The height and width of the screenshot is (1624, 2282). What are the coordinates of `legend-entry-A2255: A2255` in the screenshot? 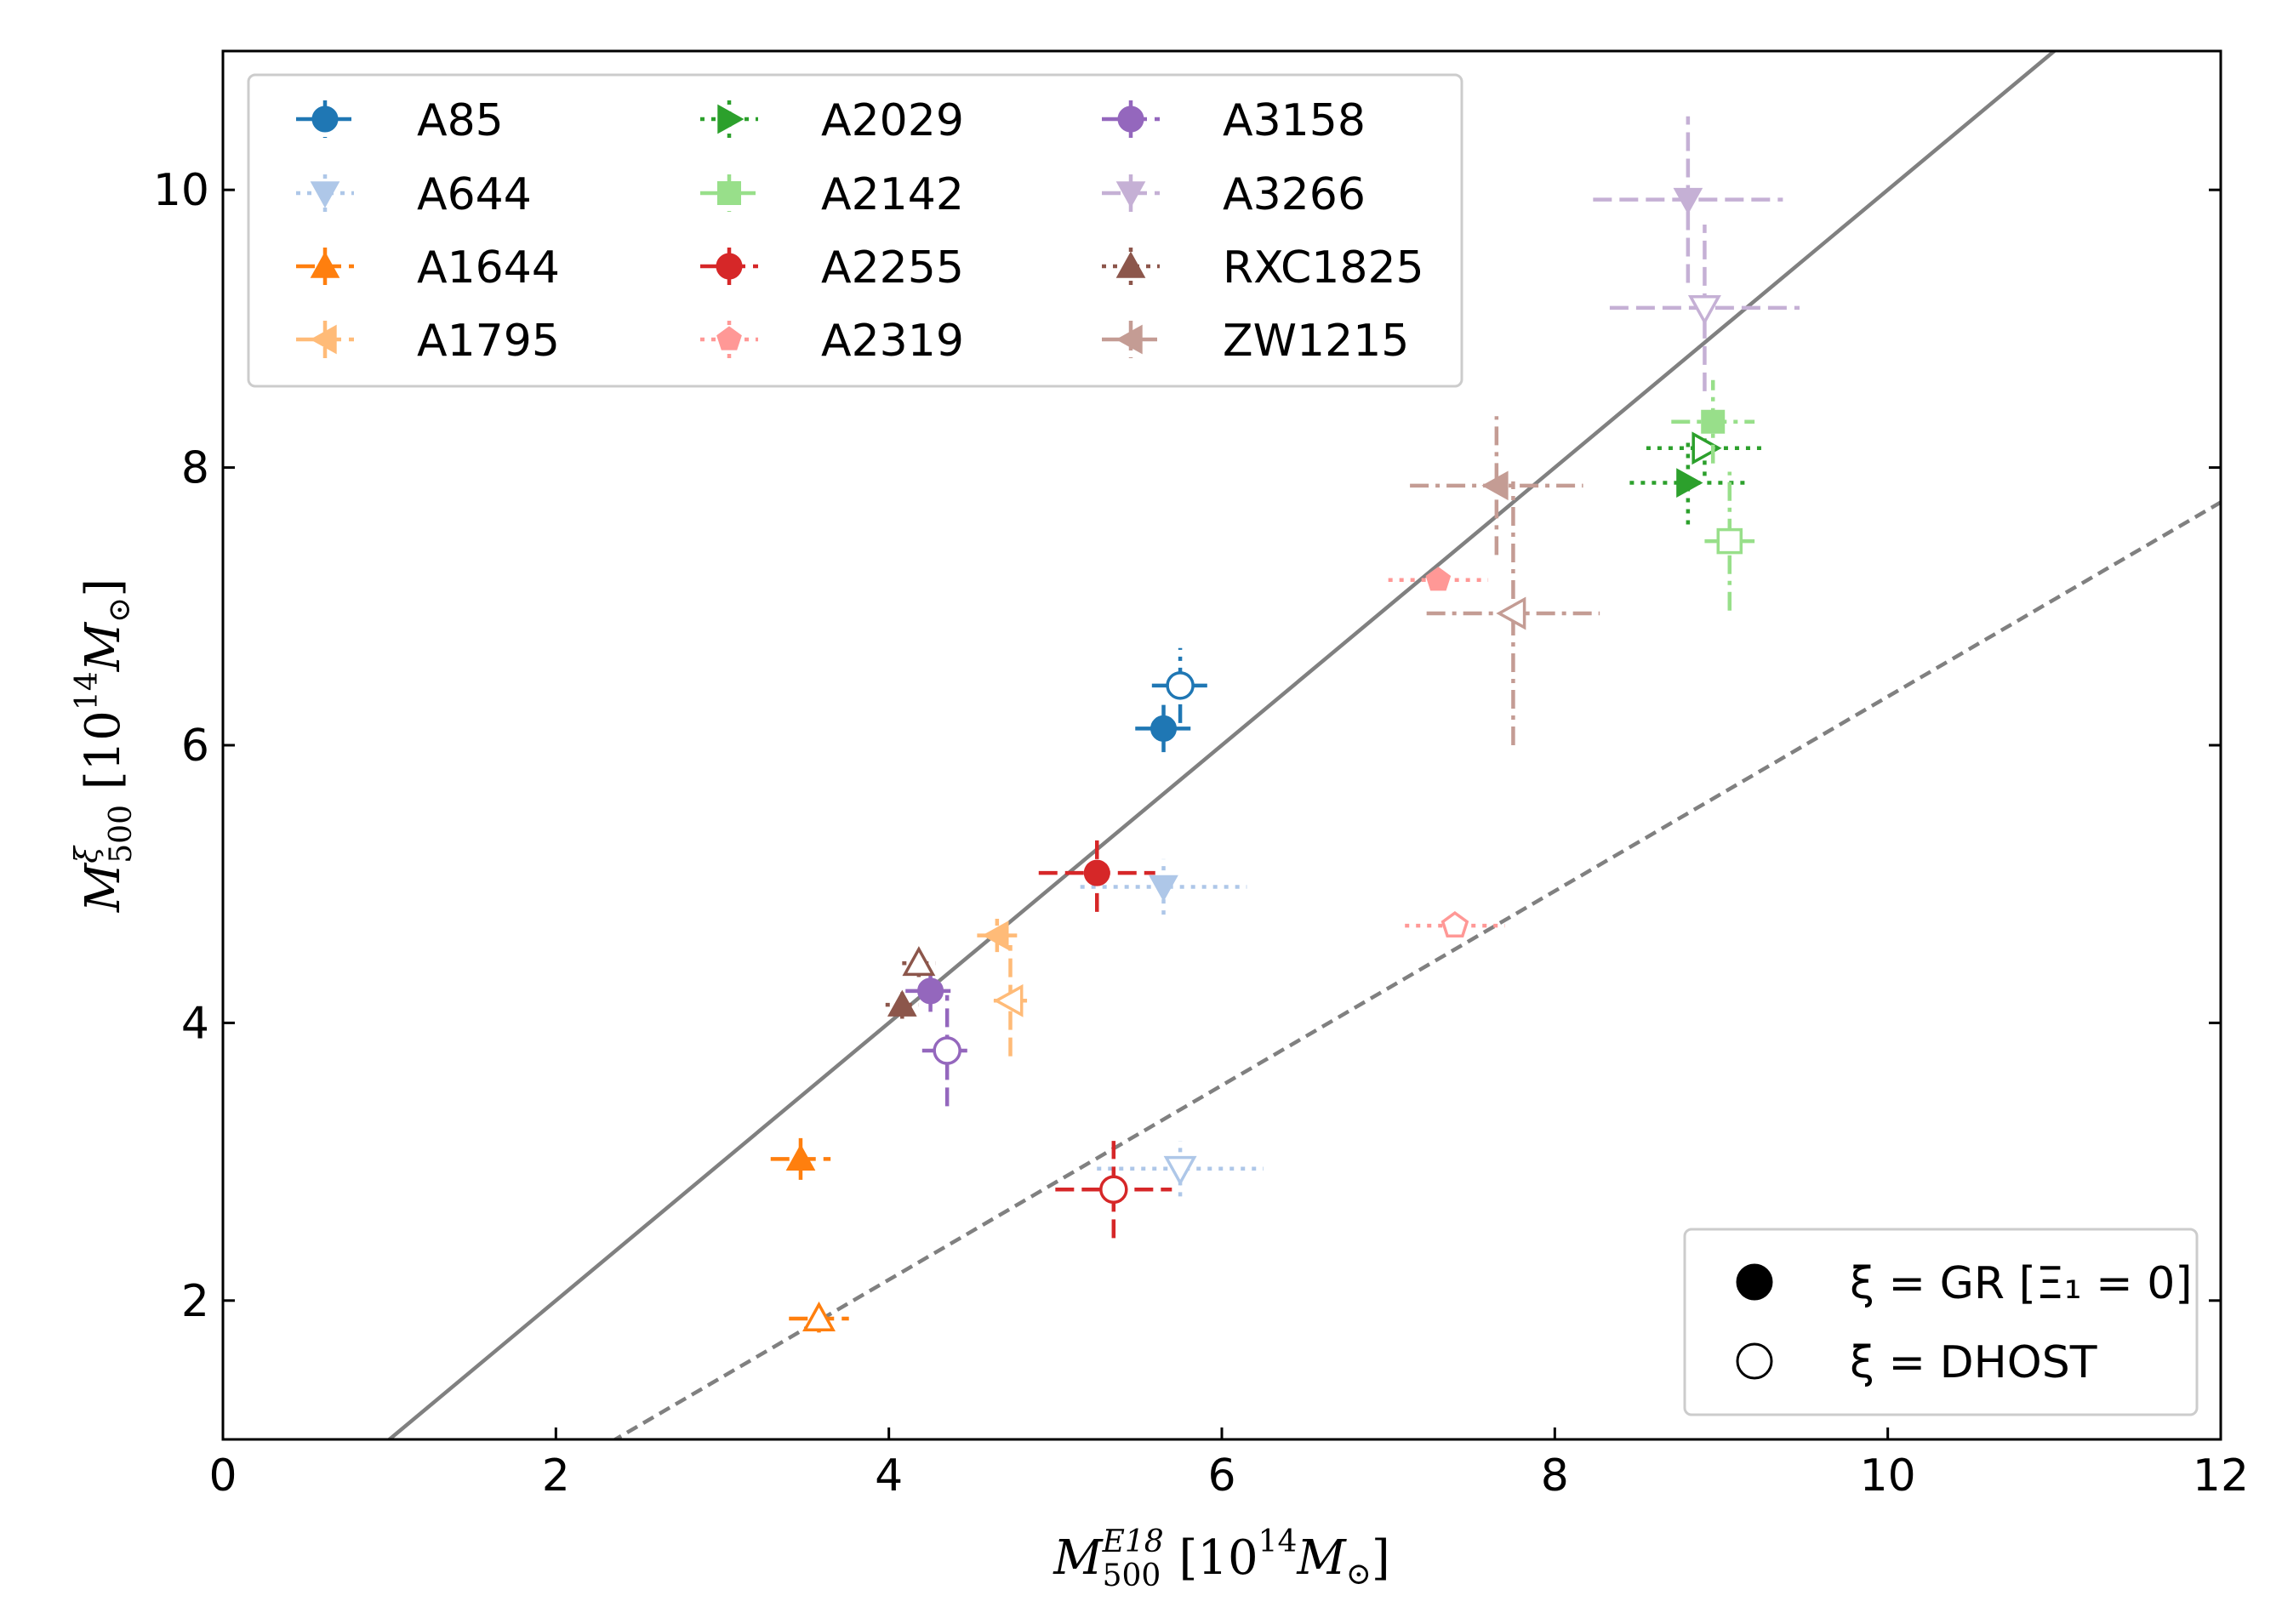 It's located at (832, 267).